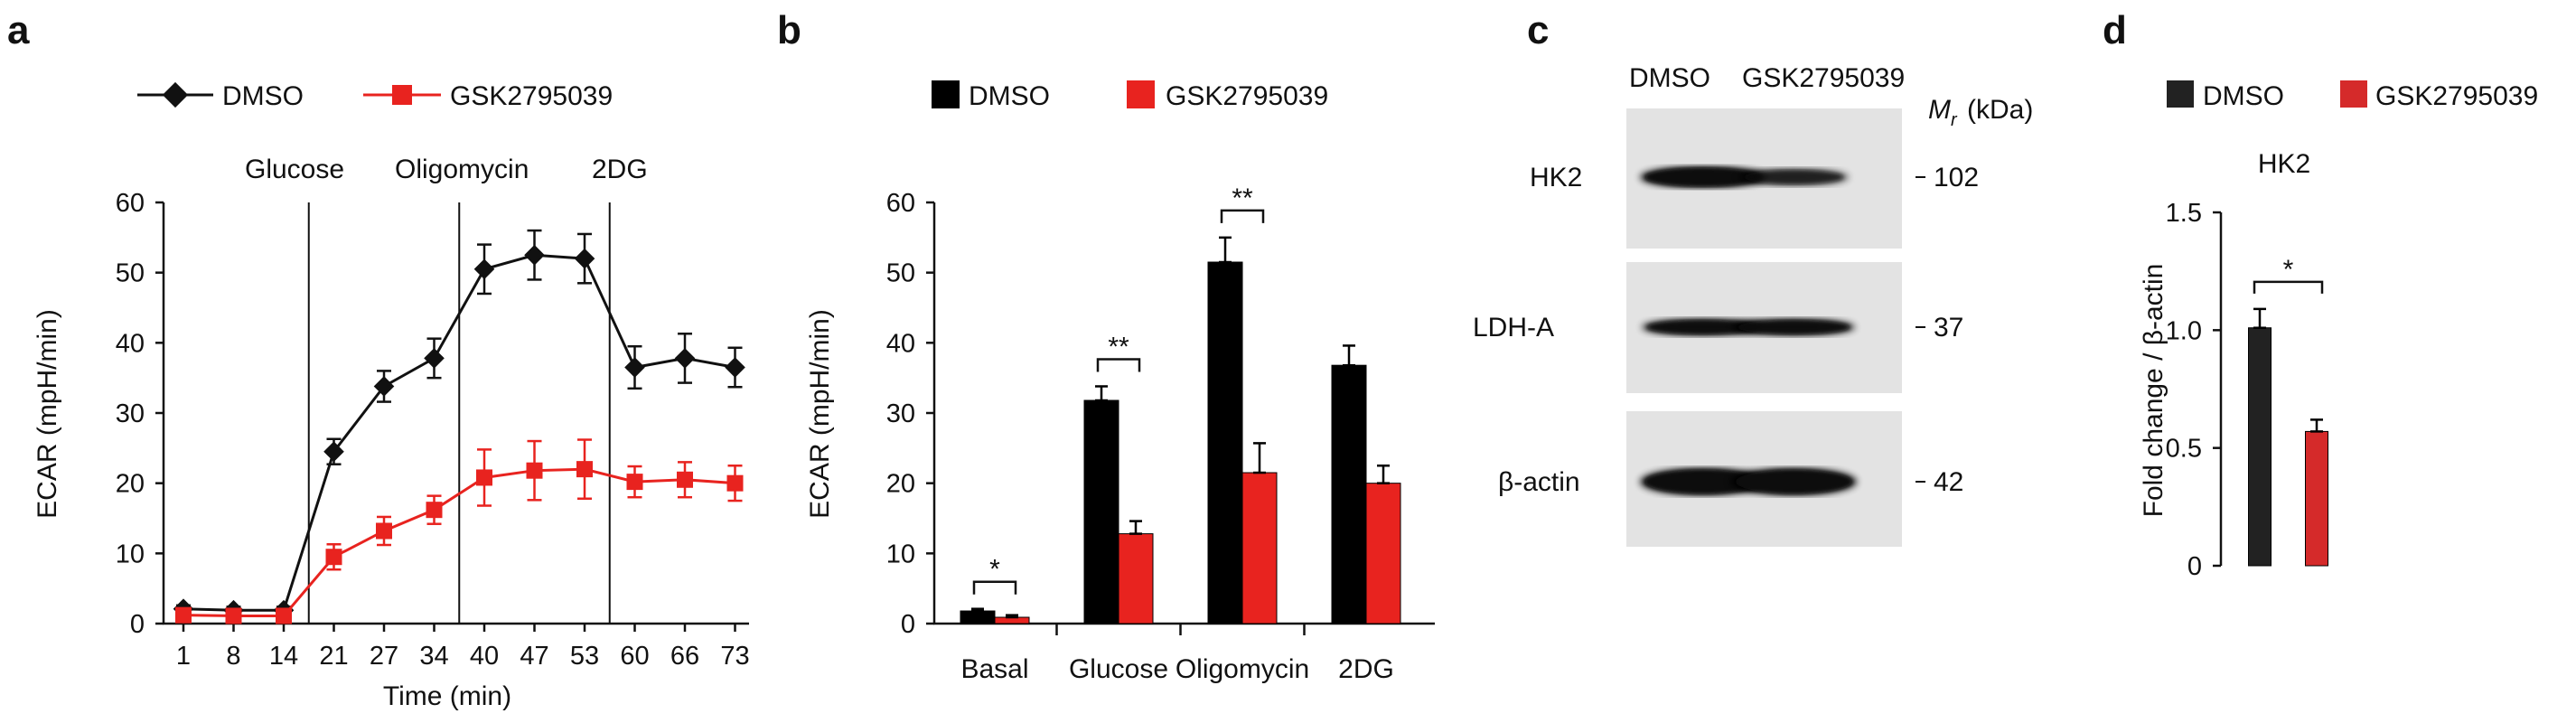  I want to click on panel-d-title: HK2, so click(2284, 164).